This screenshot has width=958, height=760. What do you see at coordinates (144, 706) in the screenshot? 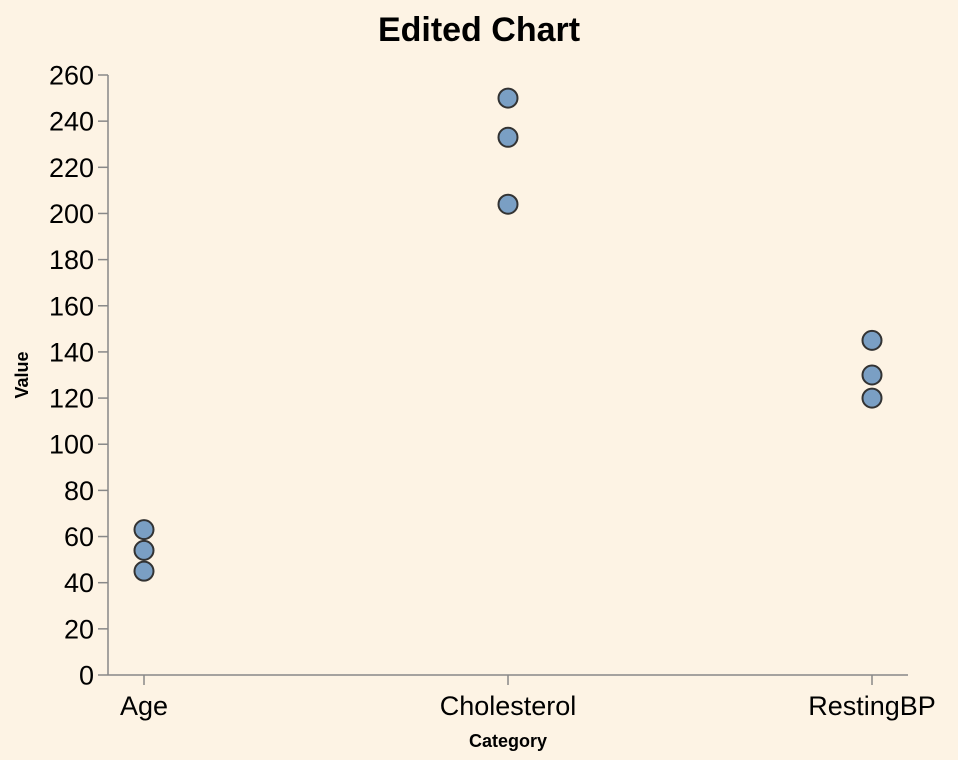
I see `x-tick-label: Age` at bounding box center [144, 706].